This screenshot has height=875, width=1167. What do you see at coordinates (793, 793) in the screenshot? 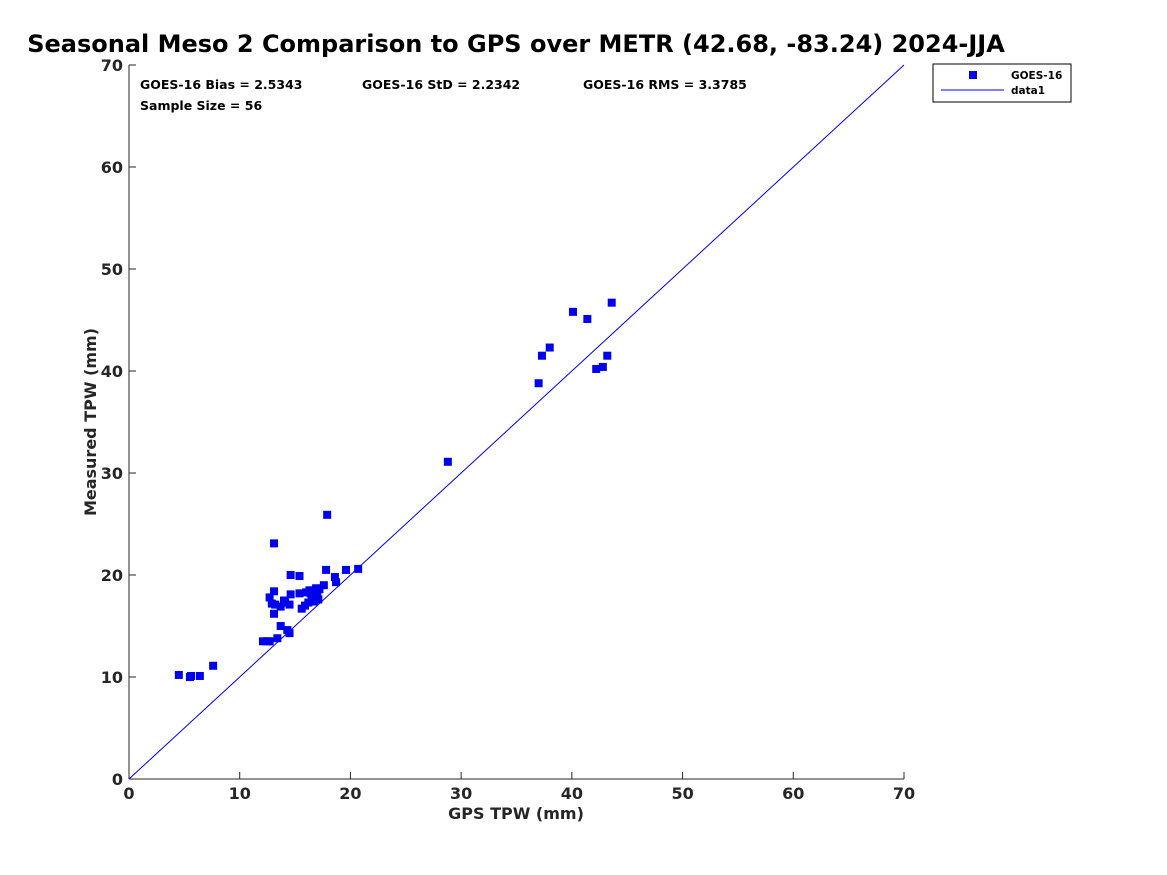
I see `x-tick-label: 60` at bounding box center [793, 793].